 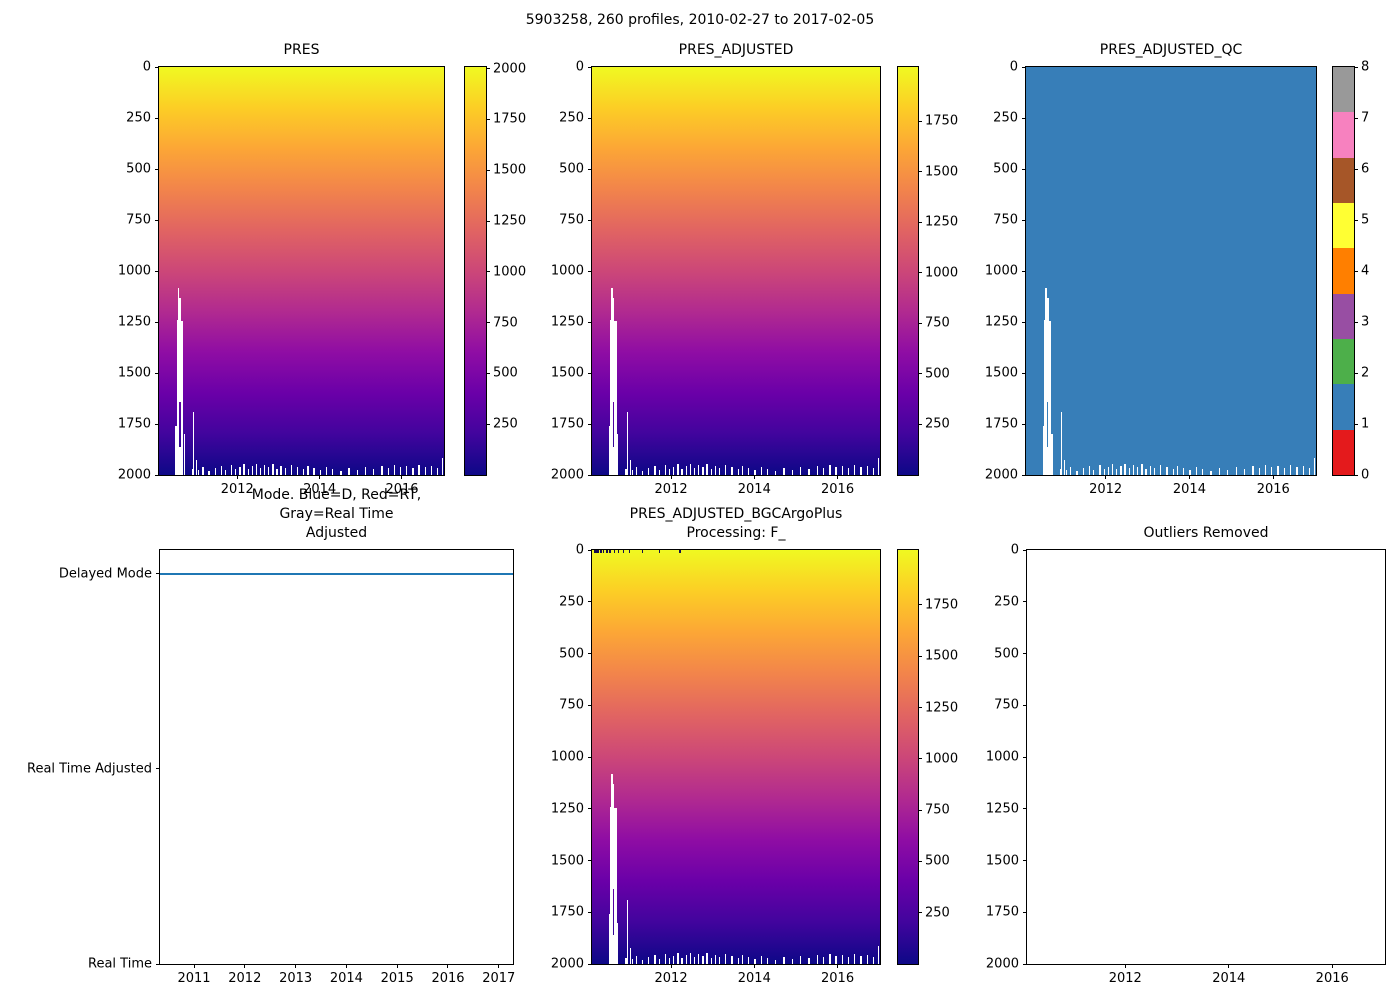 I want to click on colorbar-tick-label: 1250, so click(x=942, y=708).